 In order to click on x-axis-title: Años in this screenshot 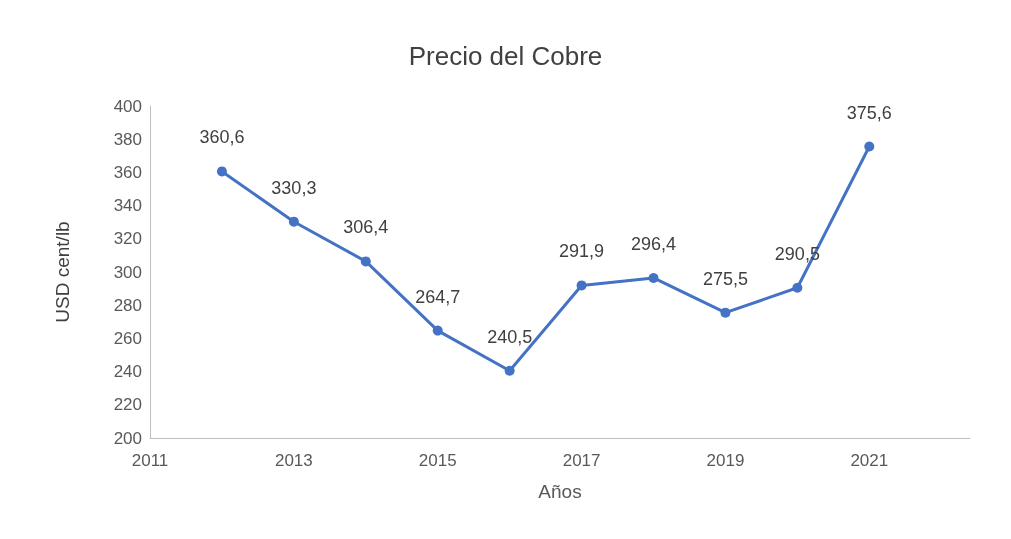, I will do `click(560, 491)`.